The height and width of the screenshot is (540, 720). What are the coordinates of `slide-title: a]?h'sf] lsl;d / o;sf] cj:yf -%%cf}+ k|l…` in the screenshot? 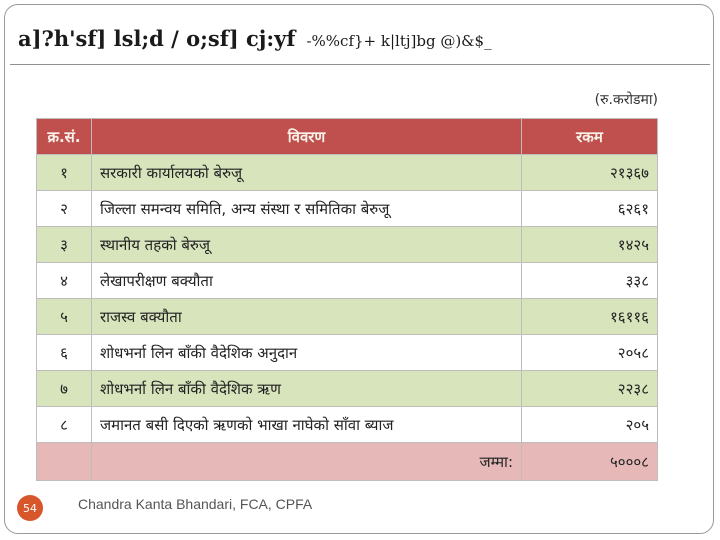 It's located at (255, 38).